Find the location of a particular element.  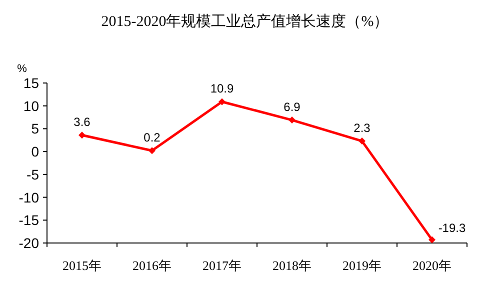

x-tick-label: 2016年 is located at coordinates (152, 265).